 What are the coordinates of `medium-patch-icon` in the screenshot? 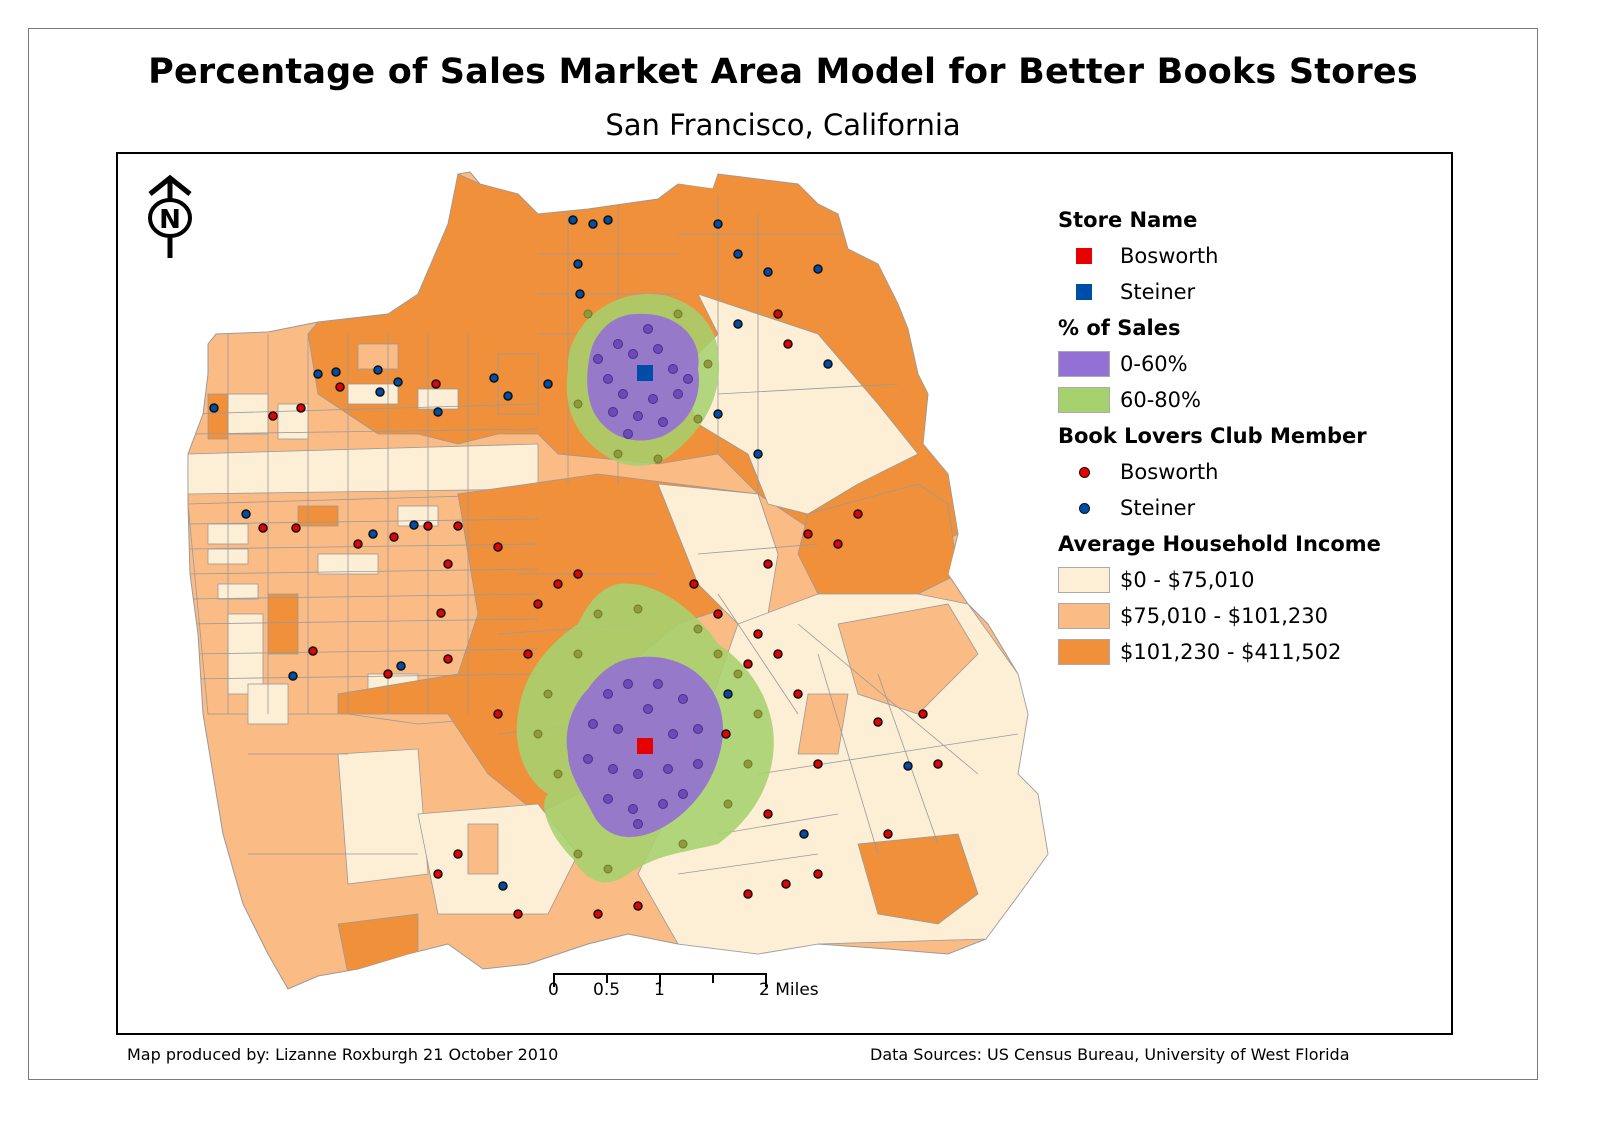 It's located at (1084, 616).